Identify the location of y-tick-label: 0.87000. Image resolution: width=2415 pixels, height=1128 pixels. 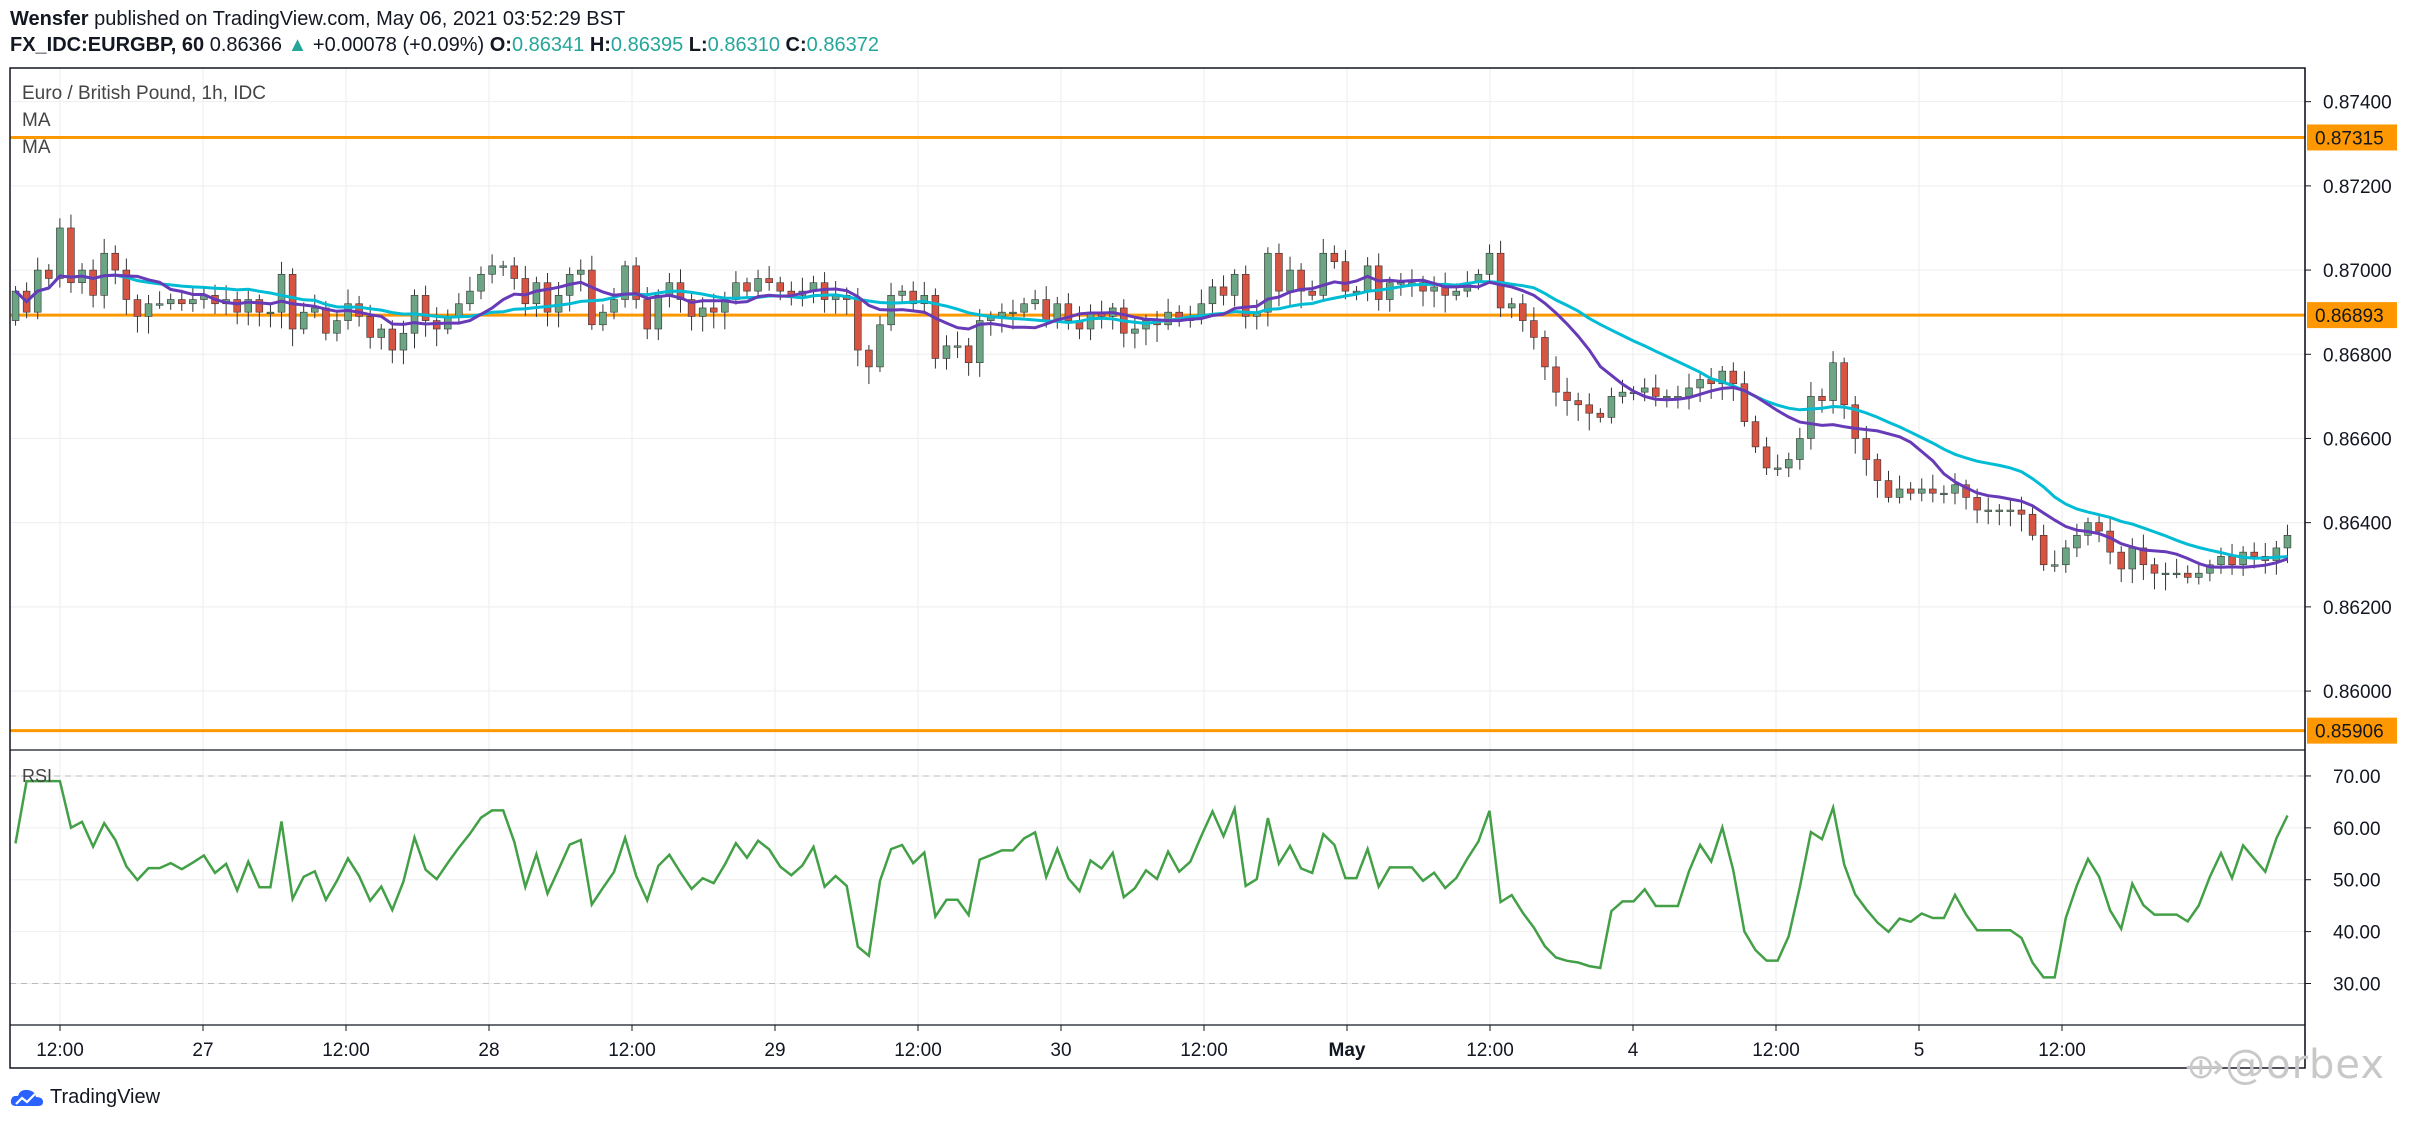
(2357, 271).